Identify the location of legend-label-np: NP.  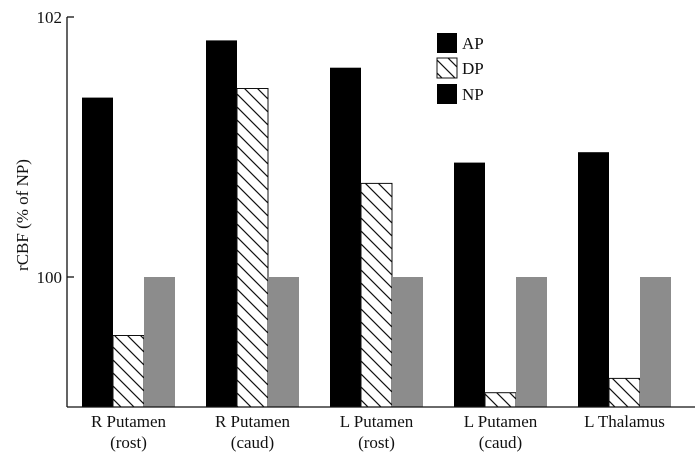
(473, 94).